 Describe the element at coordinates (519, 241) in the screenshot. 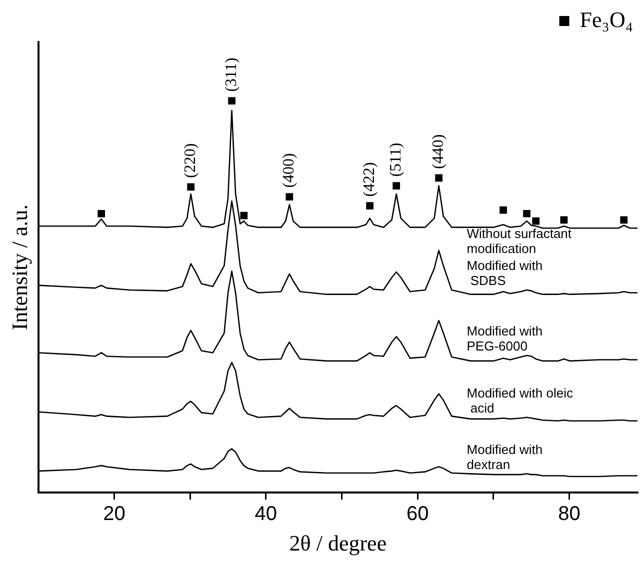

I see `series-label: Without surfactant modification` at that location.